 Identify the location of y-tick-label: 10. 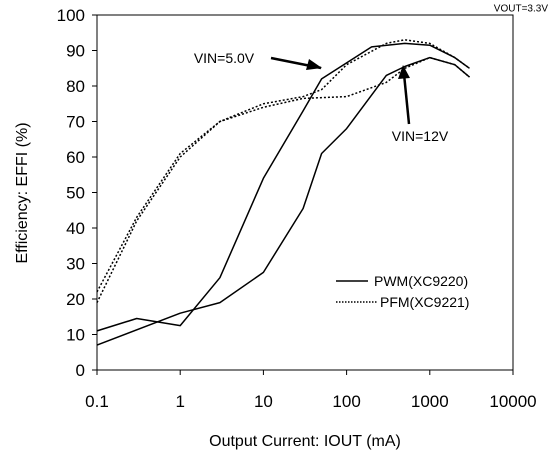
(75, 335).